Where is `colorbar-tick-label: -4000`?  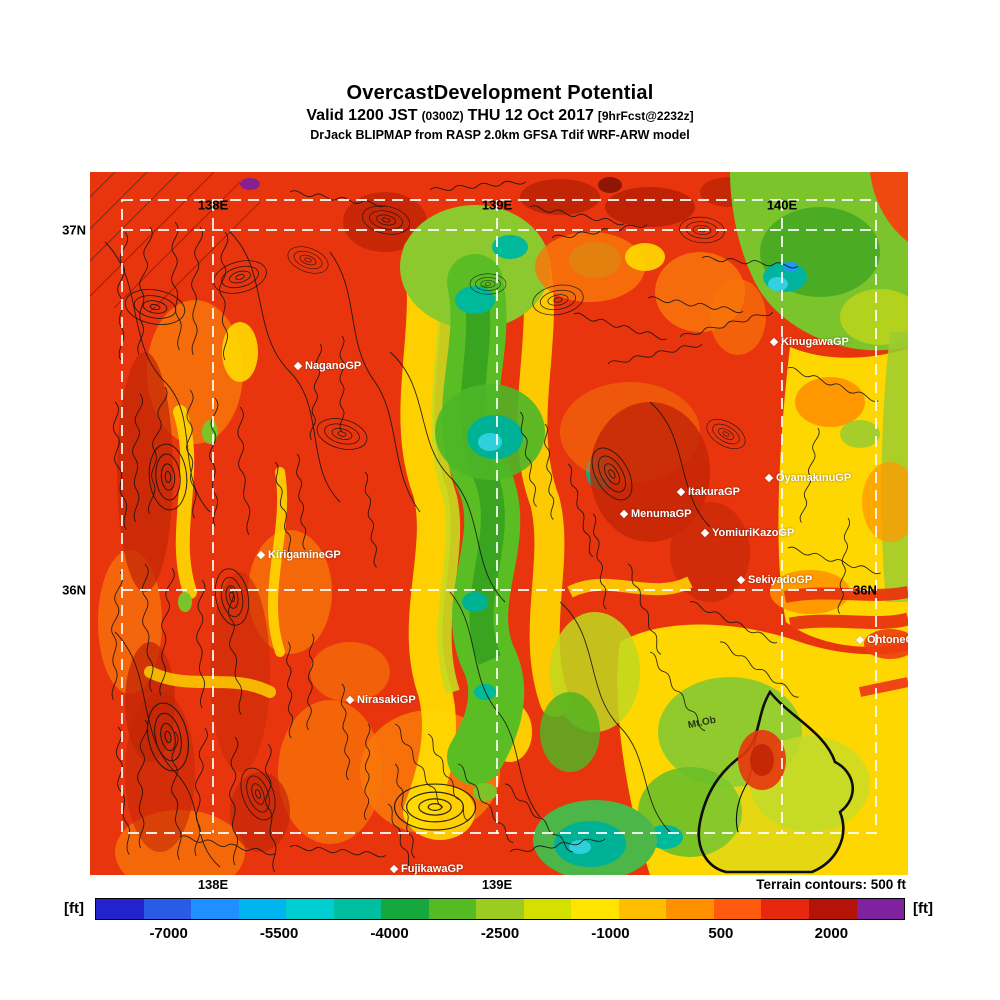 colorbar-tick-label: -4000 is located at coordinates (389, 933).